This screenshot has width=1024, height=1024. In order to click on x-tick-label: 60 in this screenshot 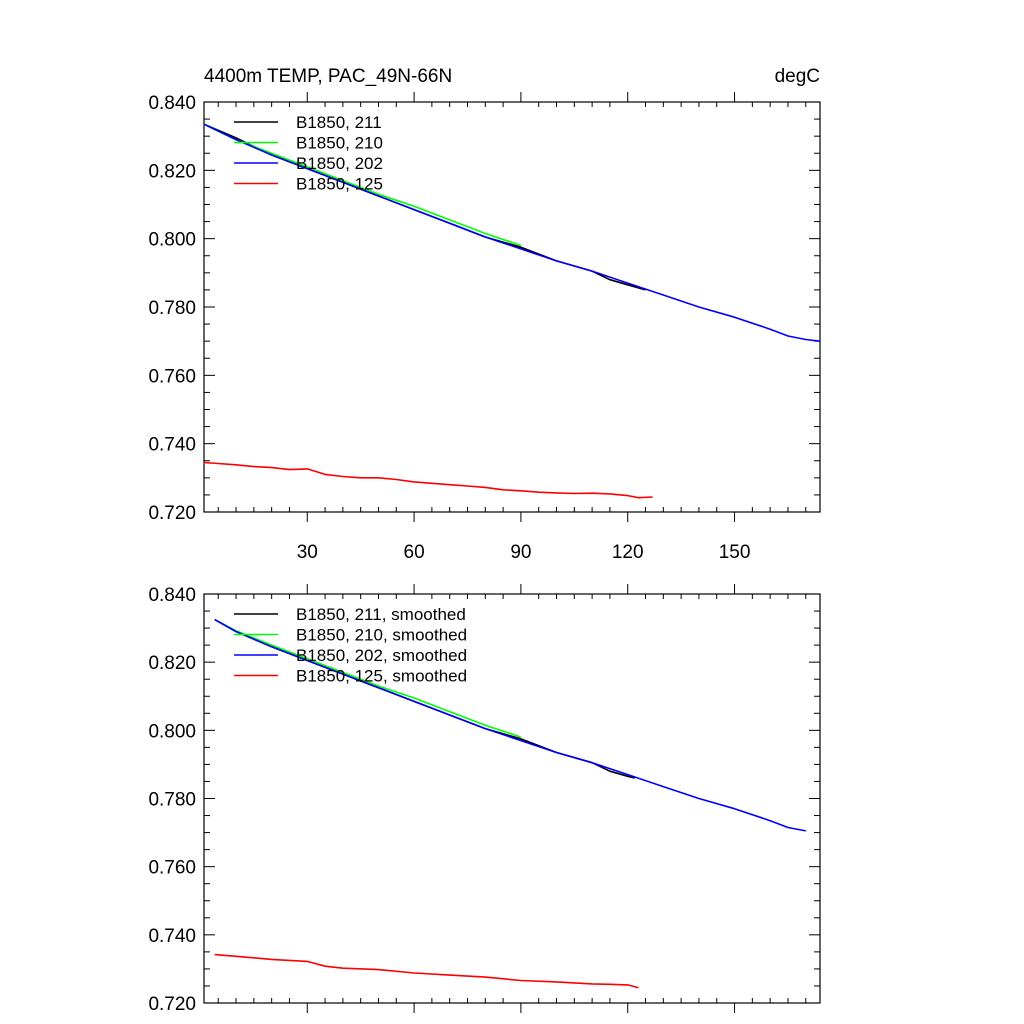, I will do `click(414, 552)`.